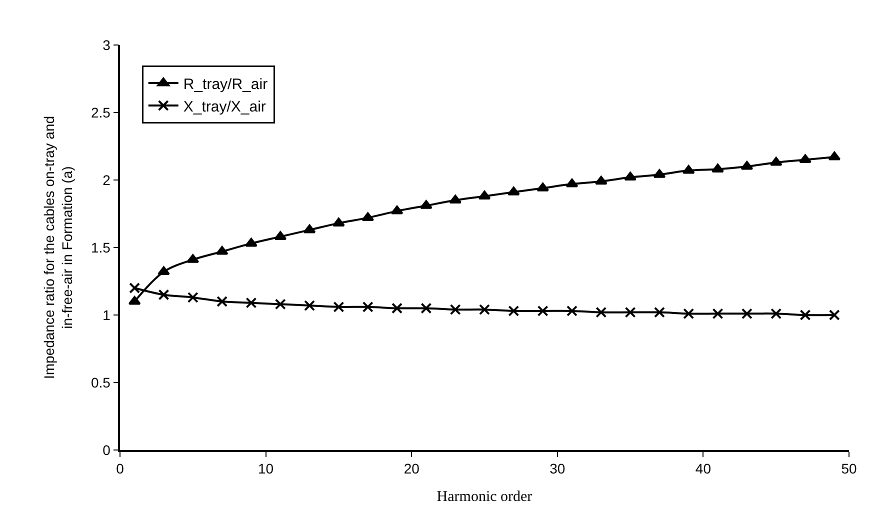  I want to click on x-tick-label: 0, so click(120, 468).